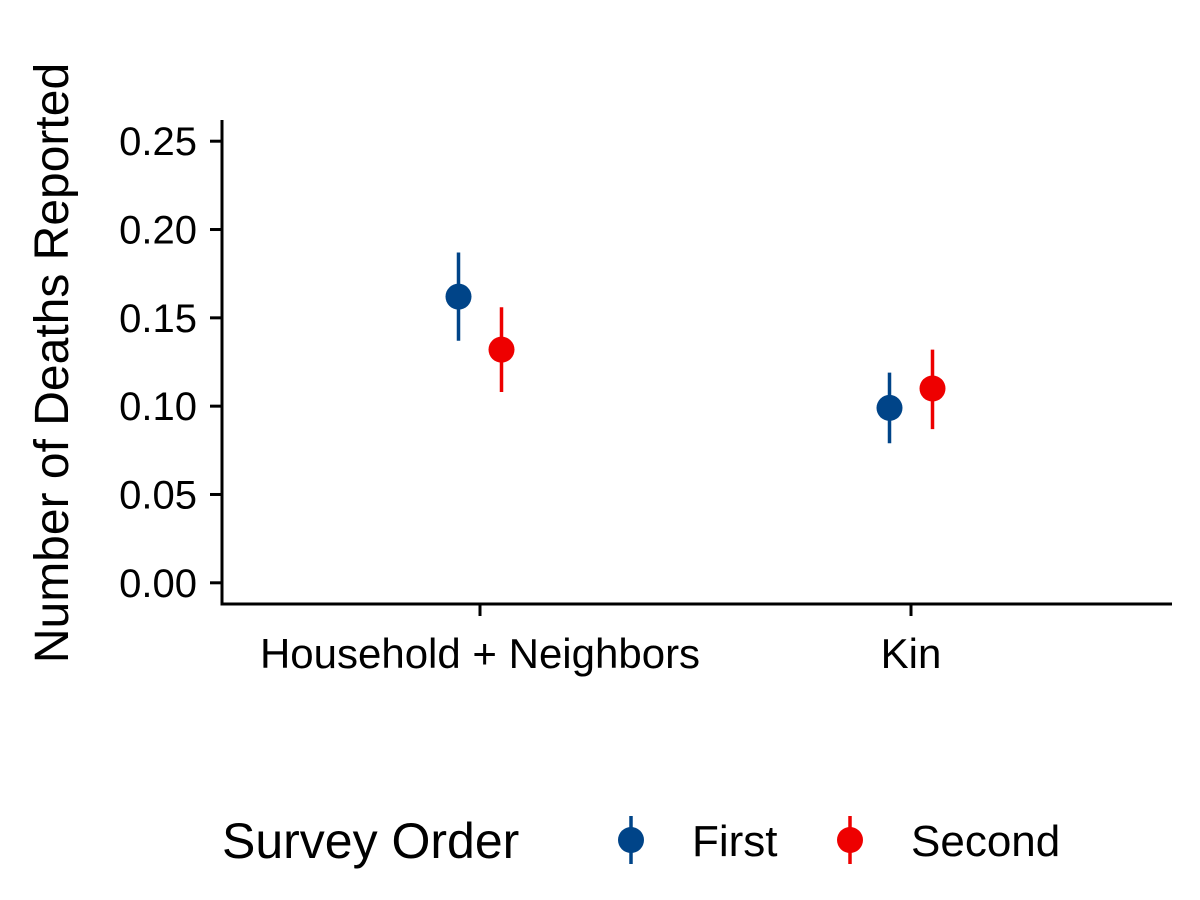 The height and width of the screenshot is (900, 1200). Describe the element at coordinates (370, 841) in the screenshot. I see `legend-title: Survey Order` at that location.